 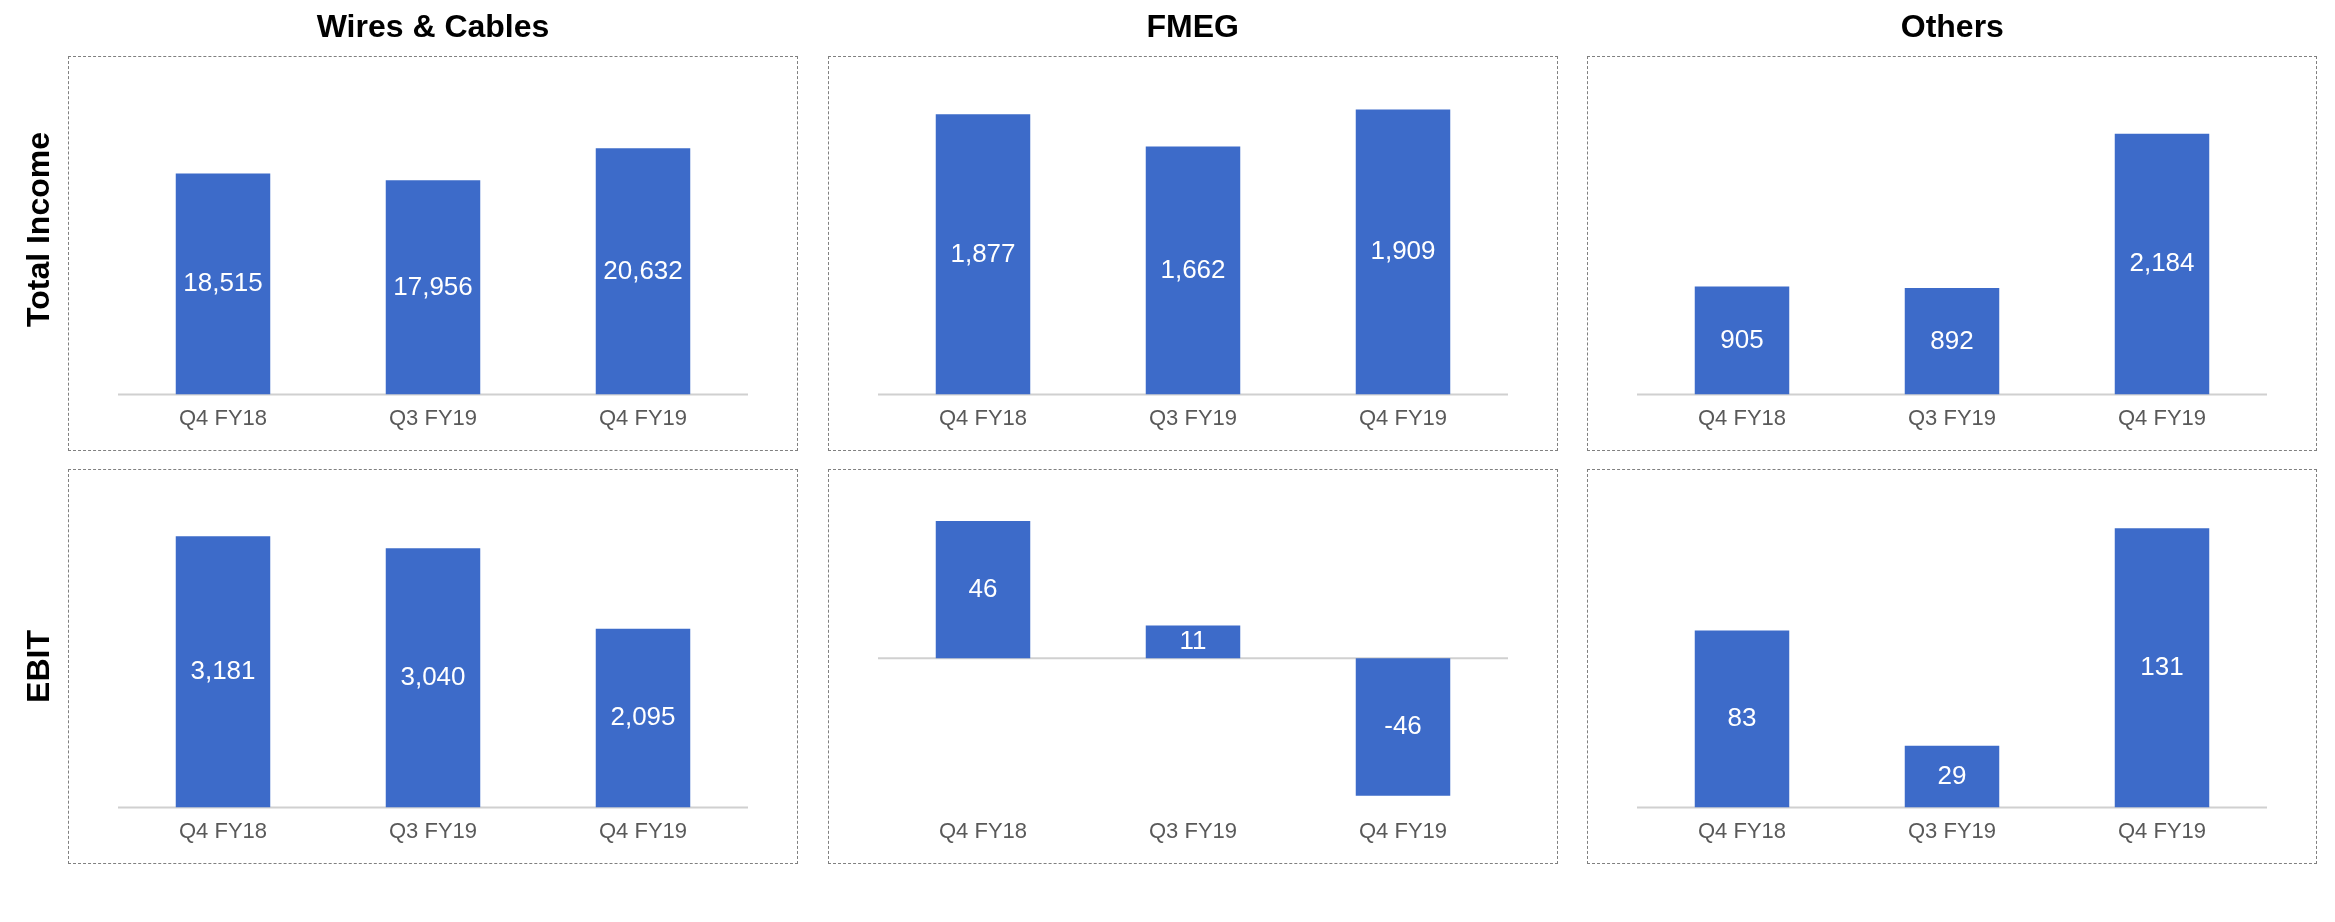 What do you see at coordinates (643, 269) in the screenshot?
I see `data-label: 20,632` at bounding box center [643, 269].